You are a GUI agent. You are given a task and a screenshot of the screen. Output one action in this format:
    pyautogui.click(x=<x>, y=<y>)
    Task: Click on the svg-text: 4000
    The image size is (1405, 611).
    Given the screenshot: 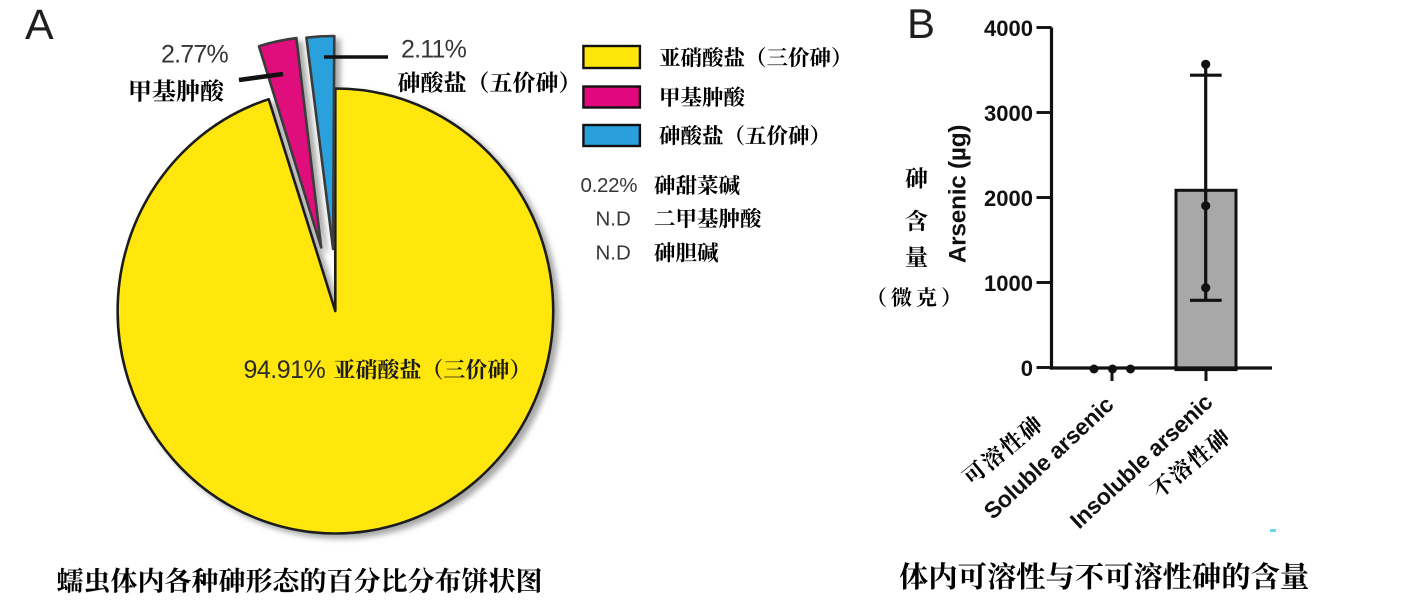 What is the action you would take?
    pyautogui.click(x=1008, y=28)
    